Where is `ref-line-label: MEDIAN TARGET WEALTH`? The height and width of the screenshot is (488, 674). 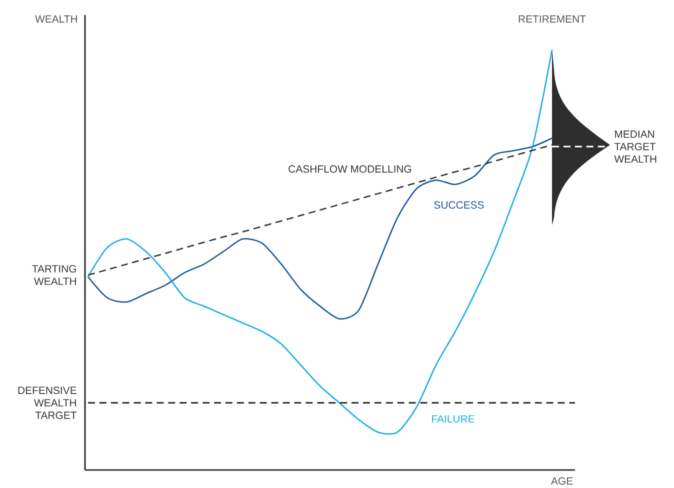 ref-line-label: MEDIAN TARGET WEALTH is located at coordinates (635, 146).